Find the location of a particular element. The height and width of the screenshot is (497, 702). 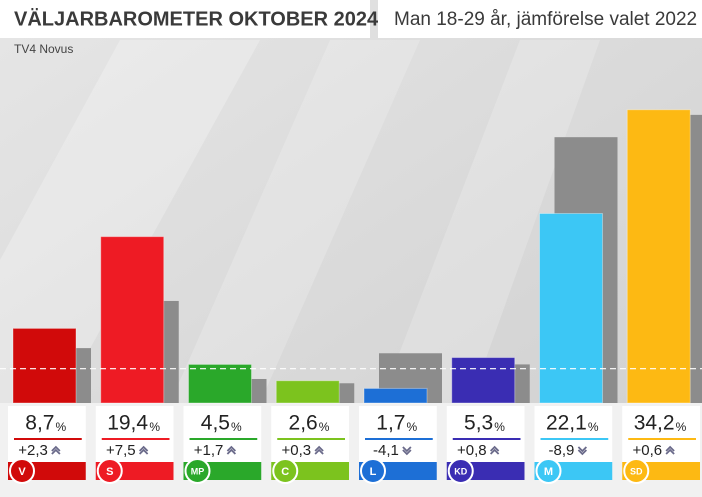

party-label: C is located at coordinates (285, 472).